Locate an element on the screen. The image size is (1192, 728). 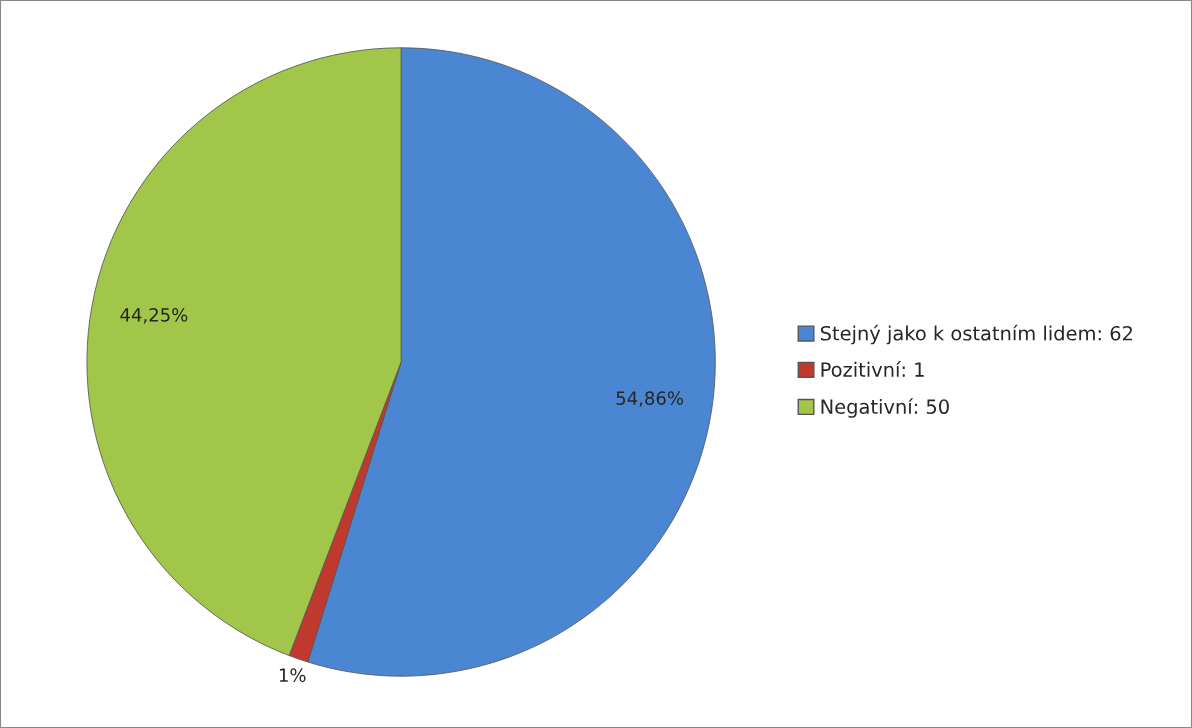
data-label: 54,86% is located at coordinates (650, 399).